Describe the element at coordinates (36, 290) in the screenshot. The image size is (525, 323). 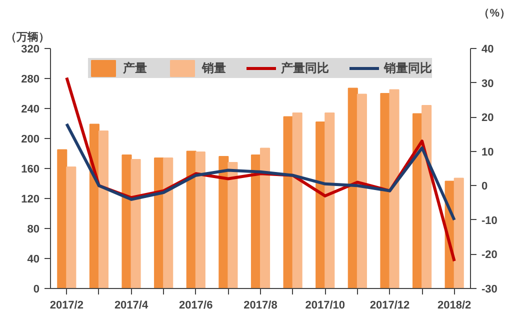
I see `y-tick-label: 0` at that location.